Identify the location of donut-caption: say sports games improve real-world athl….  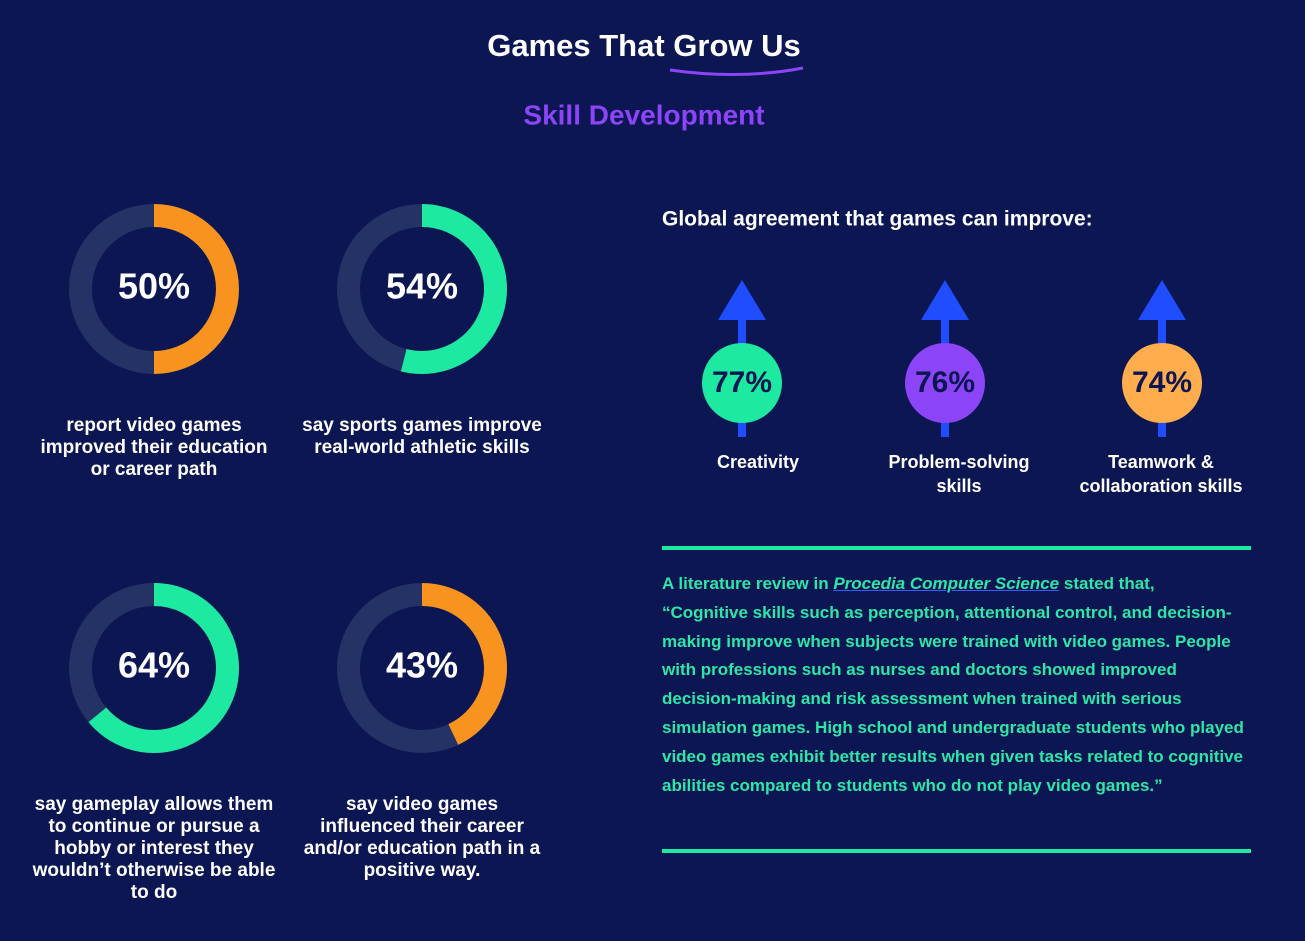
(422, 436).